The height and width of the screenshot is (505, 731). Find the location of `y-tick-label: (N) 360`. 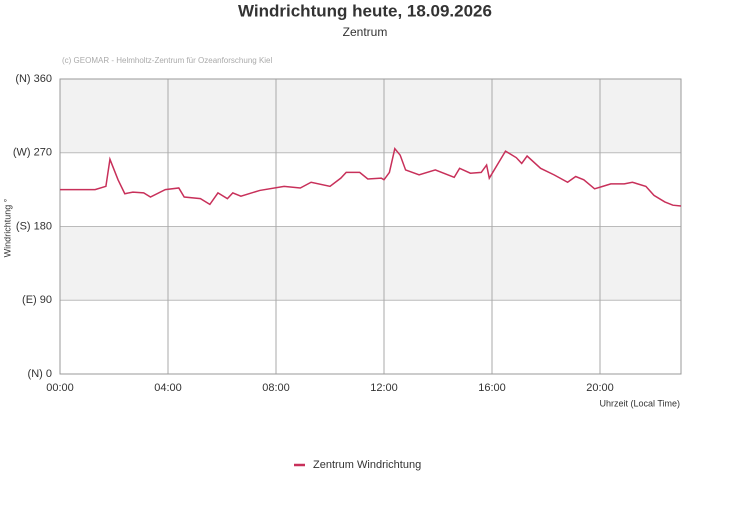

y-tick-label: (N) 360 is located at coordinates (33, 79).